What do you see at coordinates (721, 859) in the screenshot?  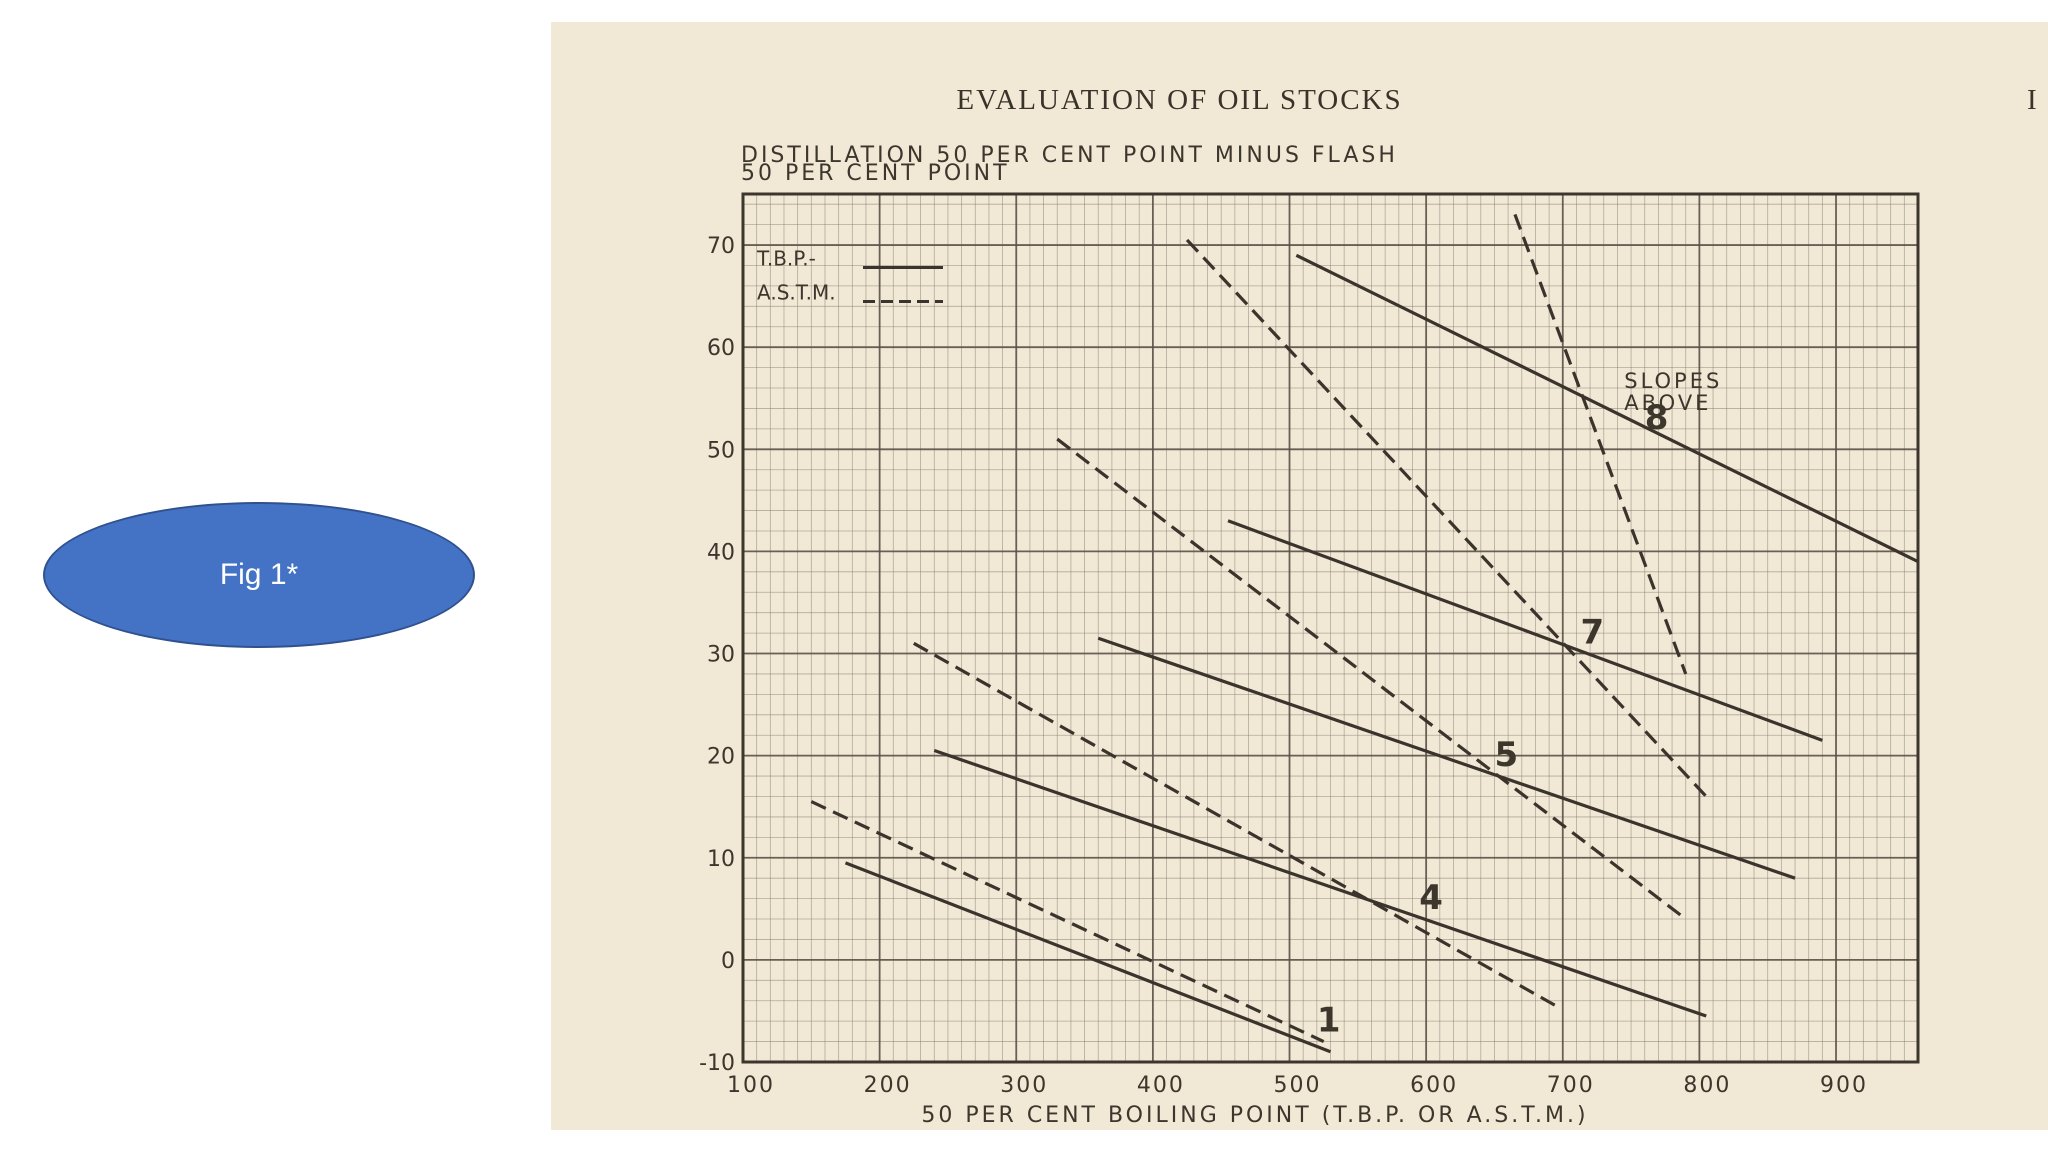 I see `y-tick-label: 10` at bounding box center [721, 859].